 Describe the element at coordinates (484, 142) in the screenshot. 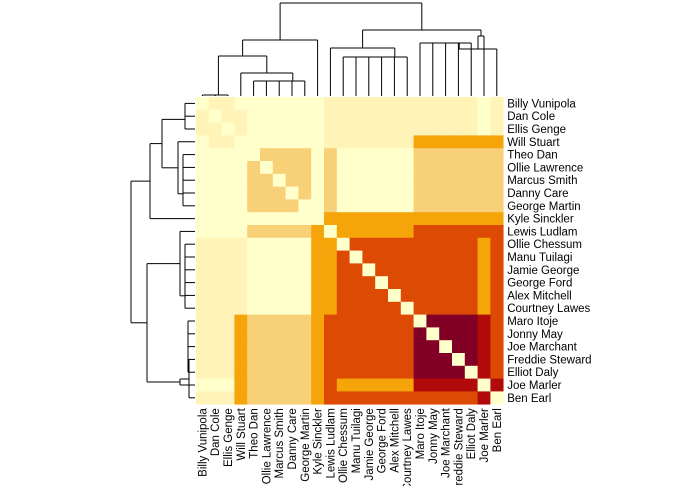

I see `heatmap-cell-will-stuart-x-joe-marler` at that location.